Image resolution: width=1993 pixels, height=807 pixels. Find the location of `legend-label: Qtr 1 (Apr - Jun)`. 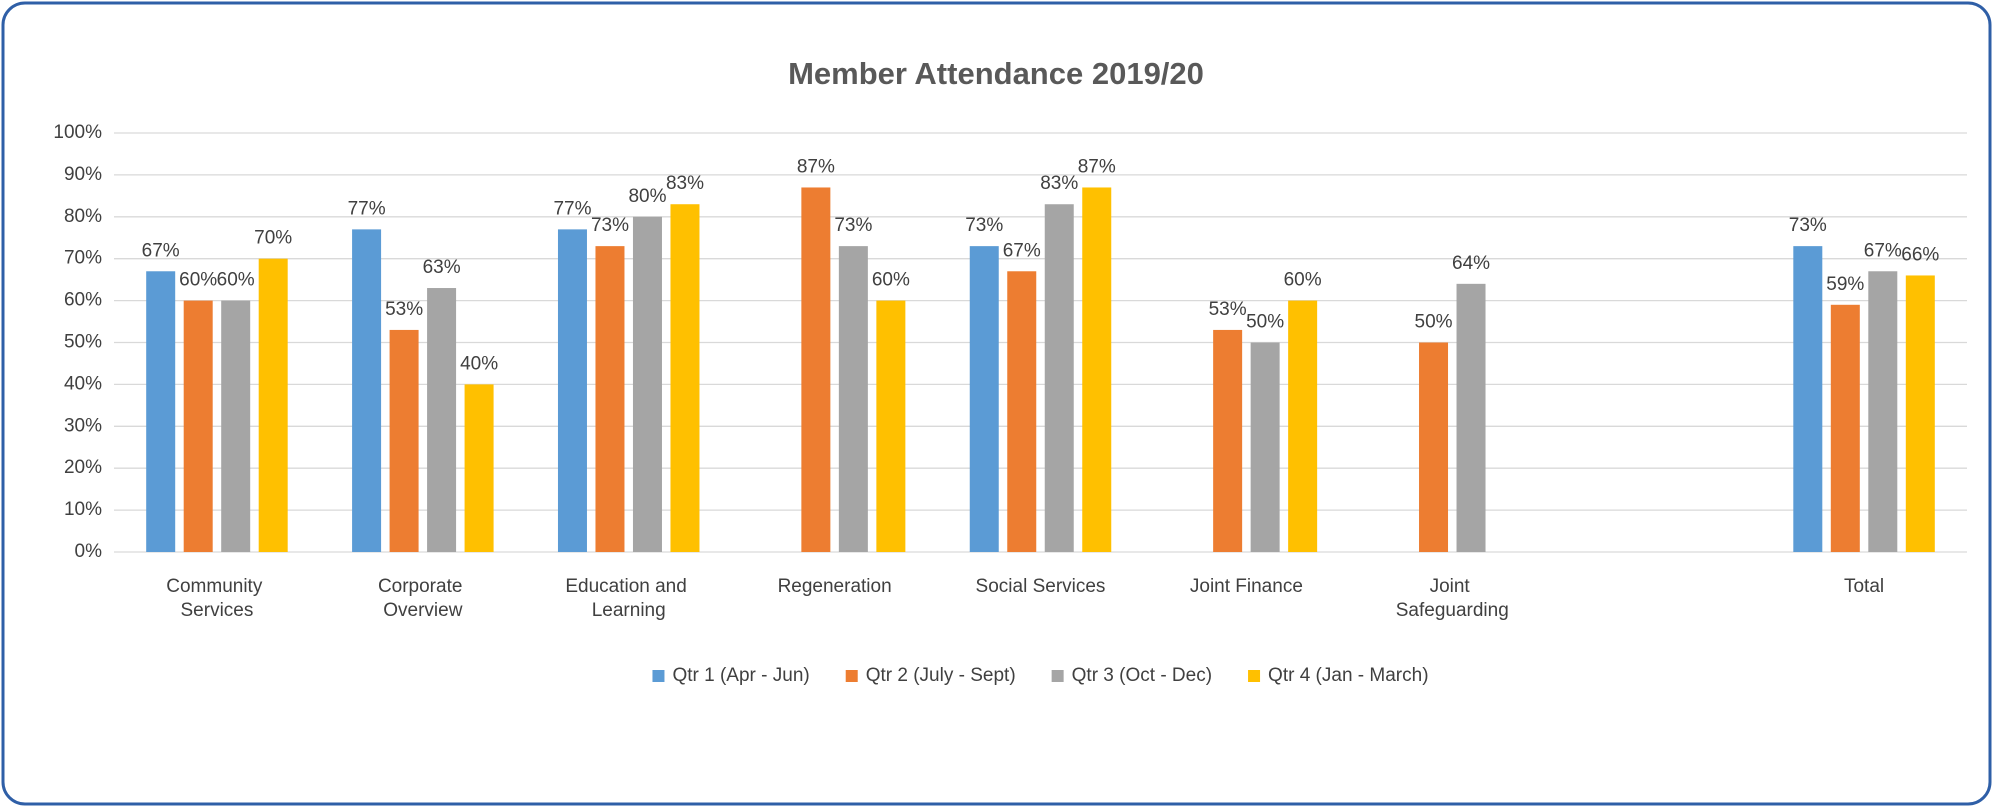

legend-label: Qtr 1 (Apr - Jun) is located at coordinates (740, 675).